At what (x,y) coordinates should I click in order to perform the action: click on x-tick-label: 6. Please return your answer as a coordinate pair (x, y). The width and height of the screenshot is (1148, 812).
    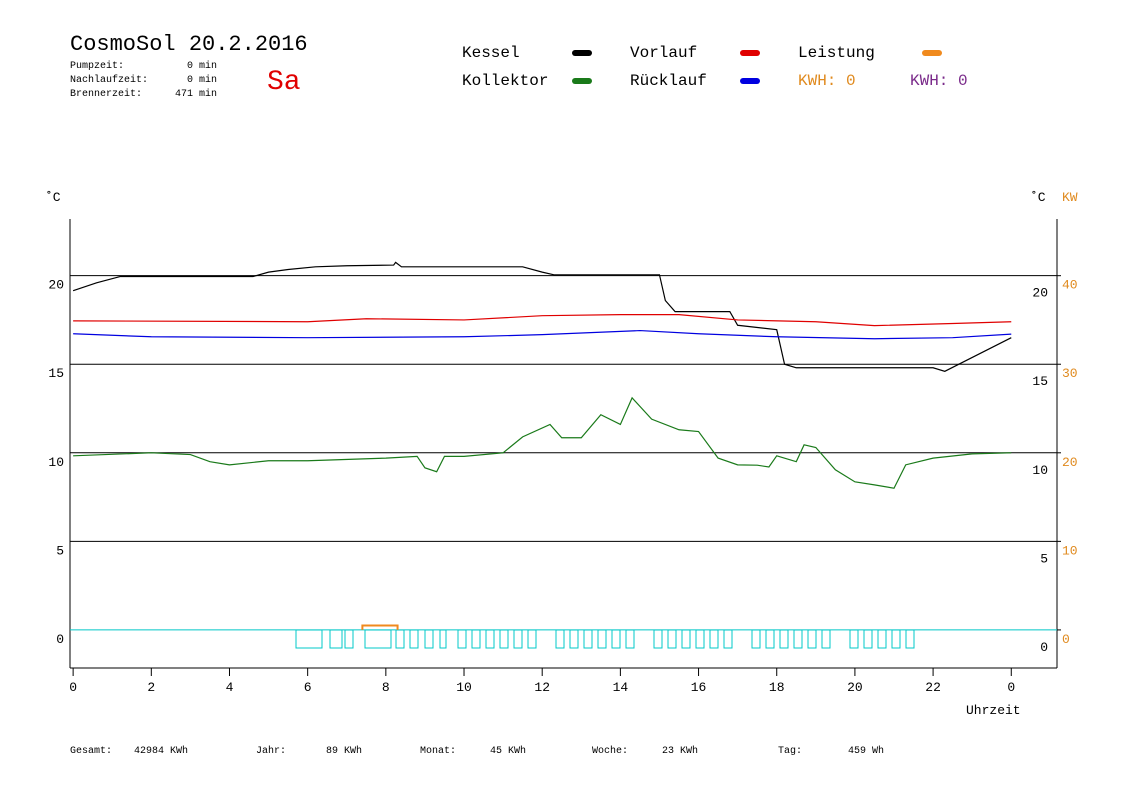
    Looking at the image, I should click on (308, 687).